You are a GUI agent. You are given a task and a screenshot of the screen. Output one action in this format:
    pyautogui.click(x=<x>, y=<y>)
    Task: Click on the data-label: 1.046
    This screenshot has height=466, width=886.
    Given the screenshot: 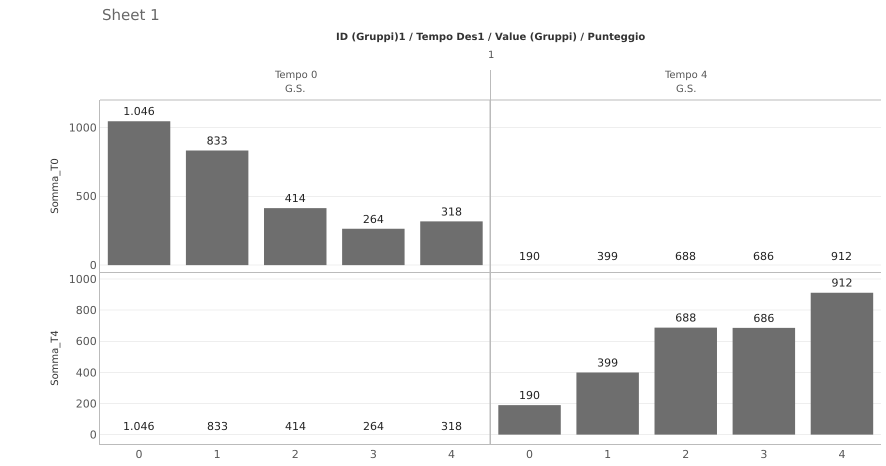 What is the action you would take?
    pyautogui.click(x=139, y=111)
    